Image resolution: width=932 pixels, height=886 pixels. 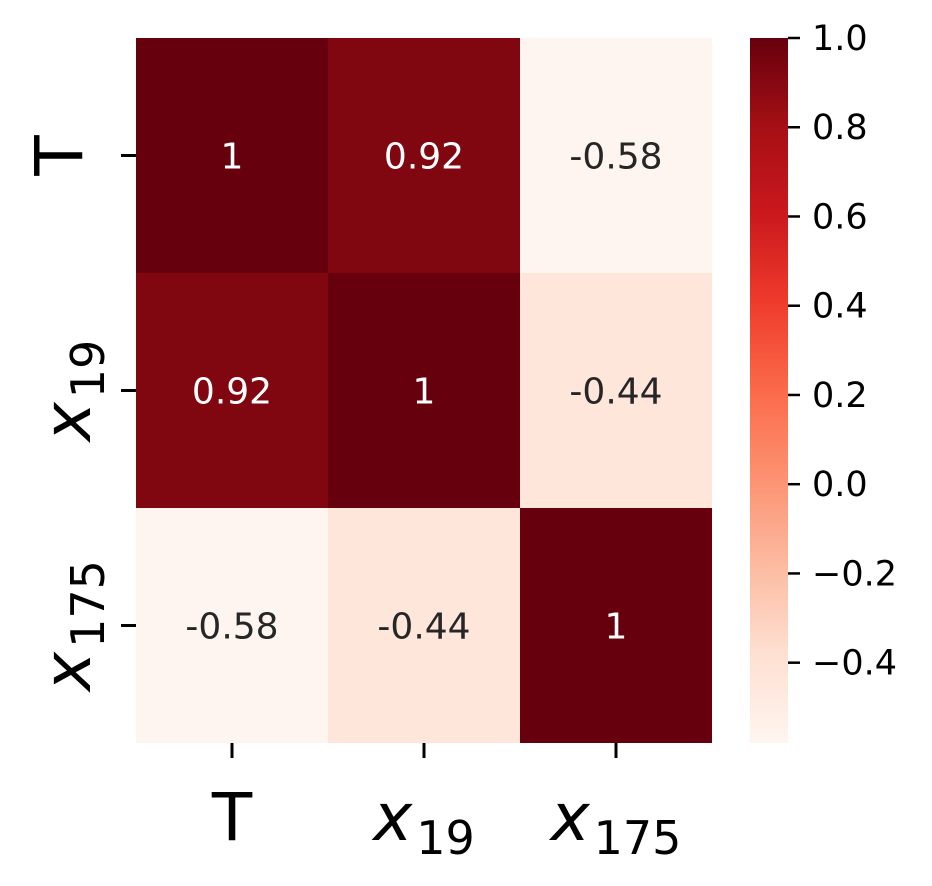 What do you see at coordinates (840, 485) in the screenshot?
I see `colorbar-tick-label: 0.0` at bounding box center [840, 485].